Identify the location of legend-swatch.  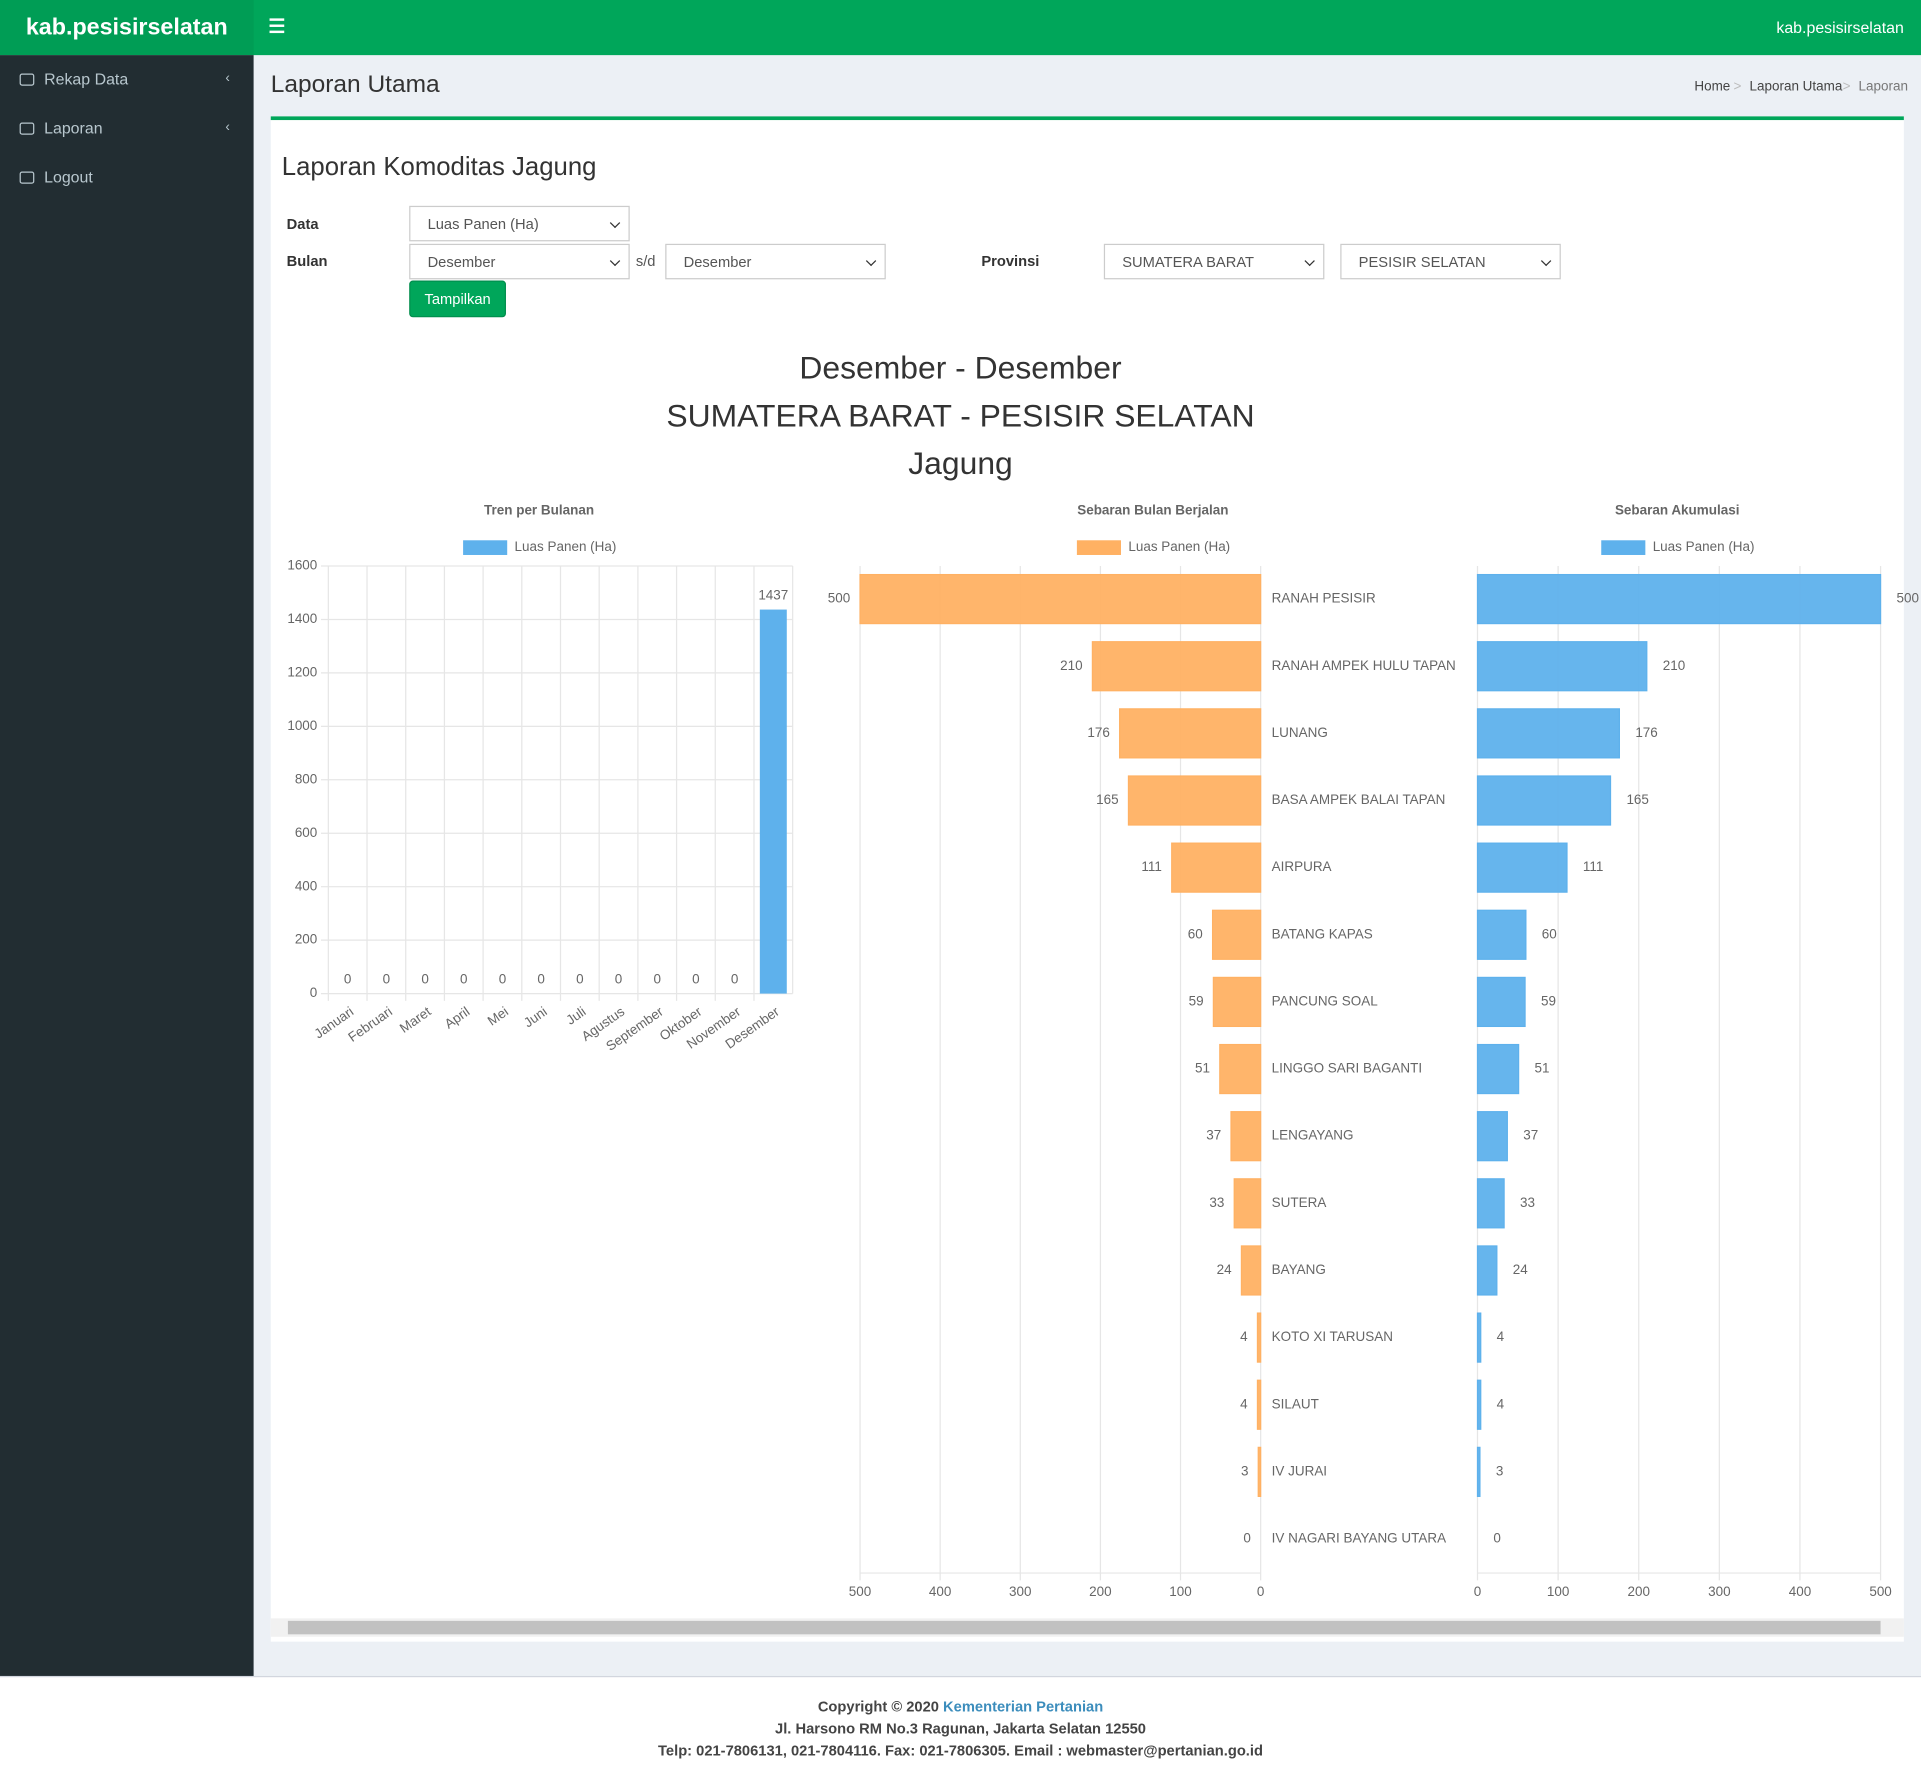
(1623, 547).